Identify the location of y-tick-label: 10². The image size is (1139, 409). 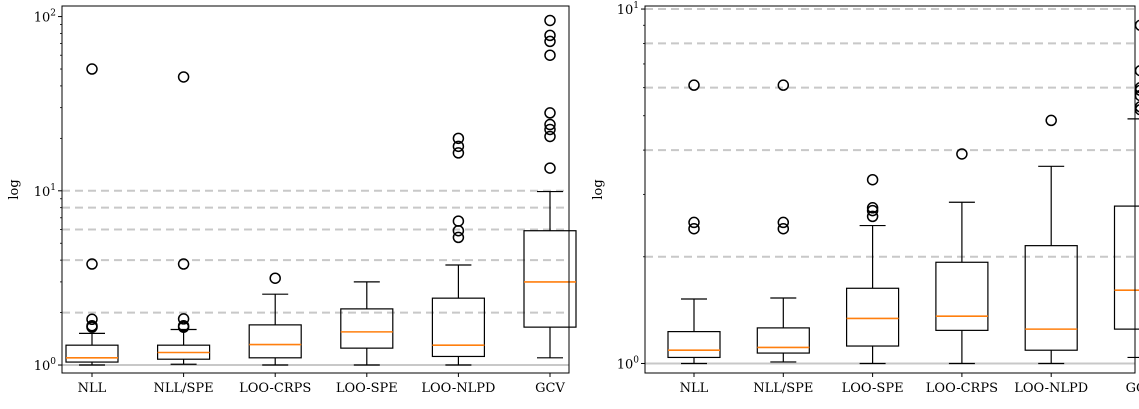
(45, 17).